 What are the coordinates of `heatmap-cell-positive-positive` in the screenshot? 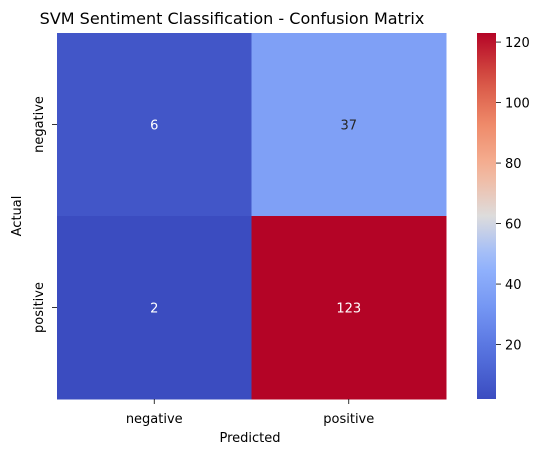 It's located at (349, 308).